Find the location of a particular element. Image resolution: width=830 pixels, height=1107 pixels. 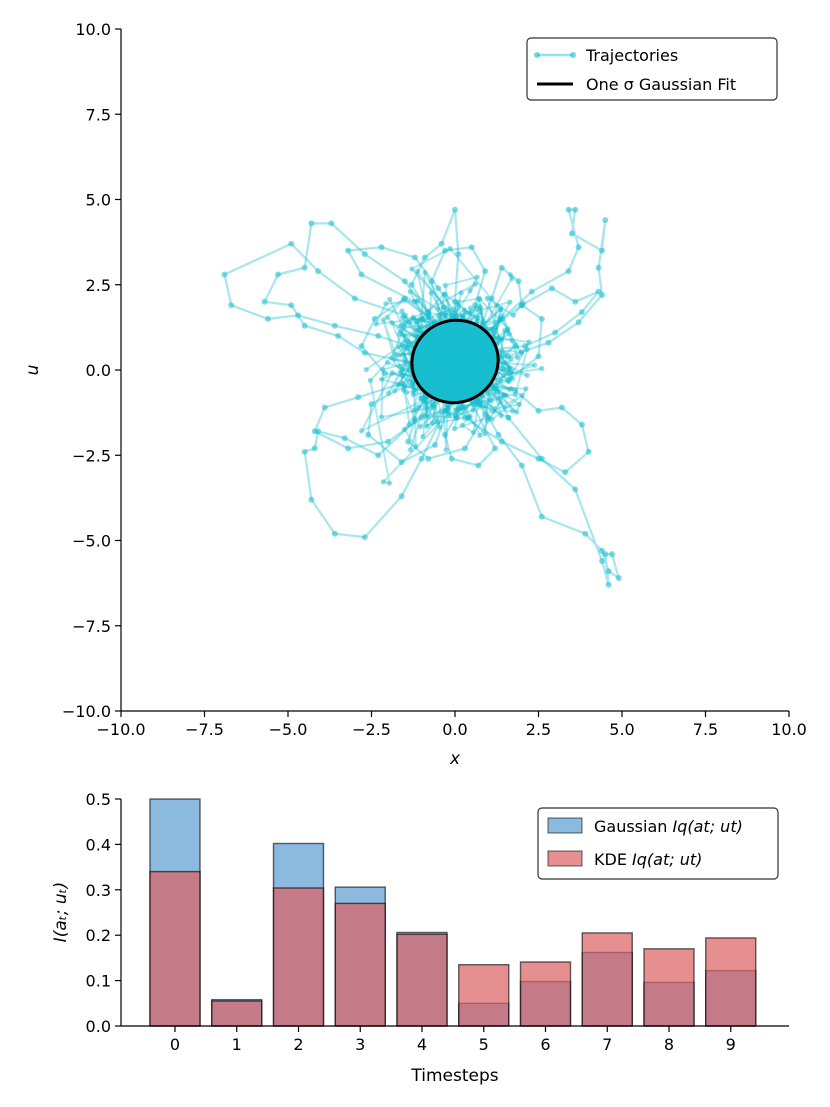

bar-x-tick-label: 3 is located at coordinates (360, 1044).